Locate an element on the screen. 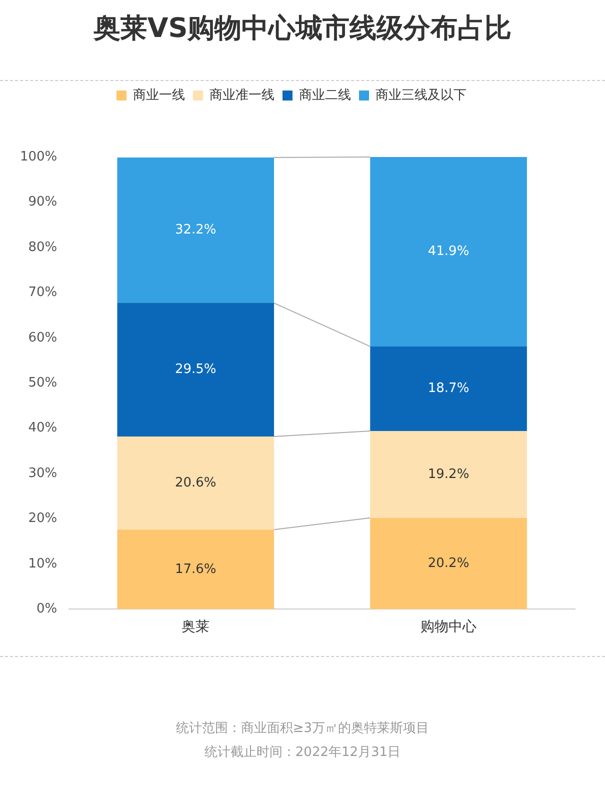  data-label: 29.5% is located at coordinates (195, 370).